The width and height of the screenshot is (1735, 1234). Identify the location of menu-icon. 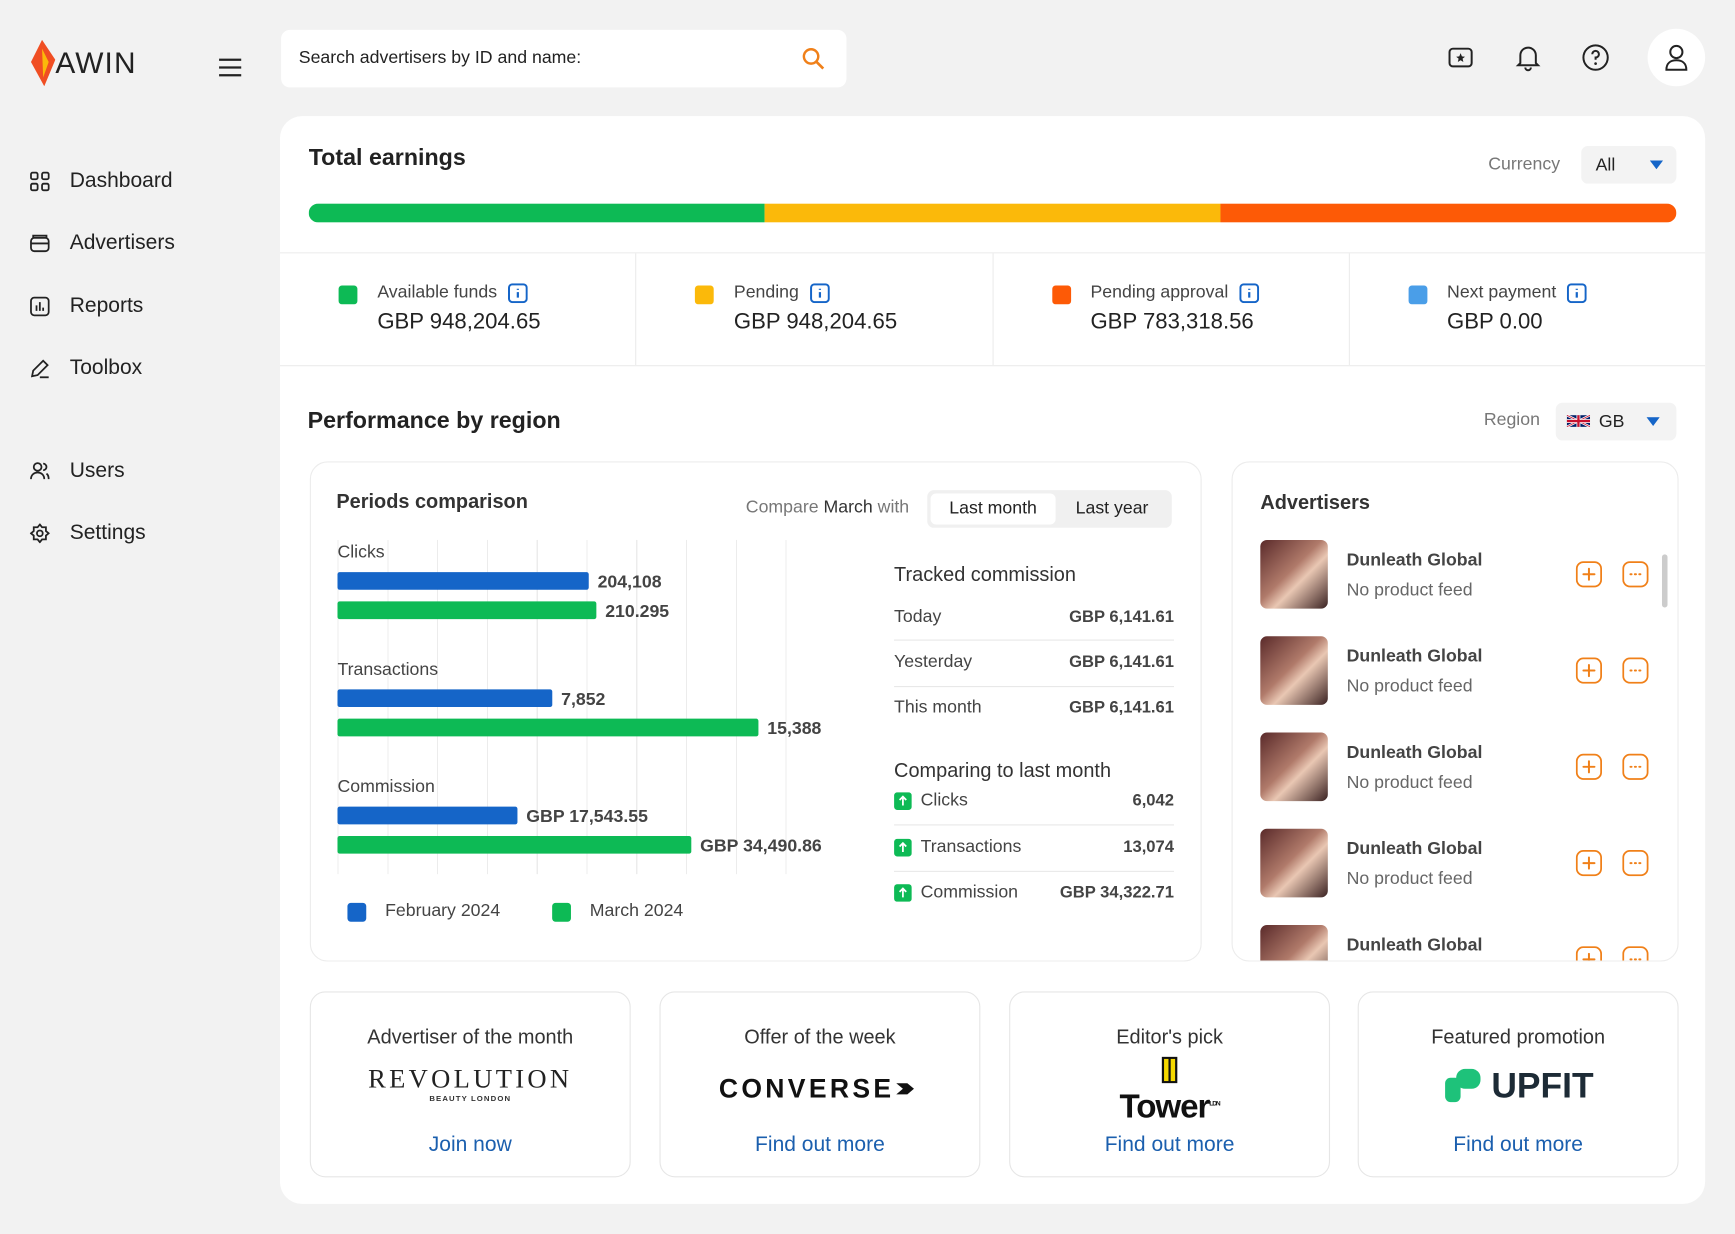
(230, 68).